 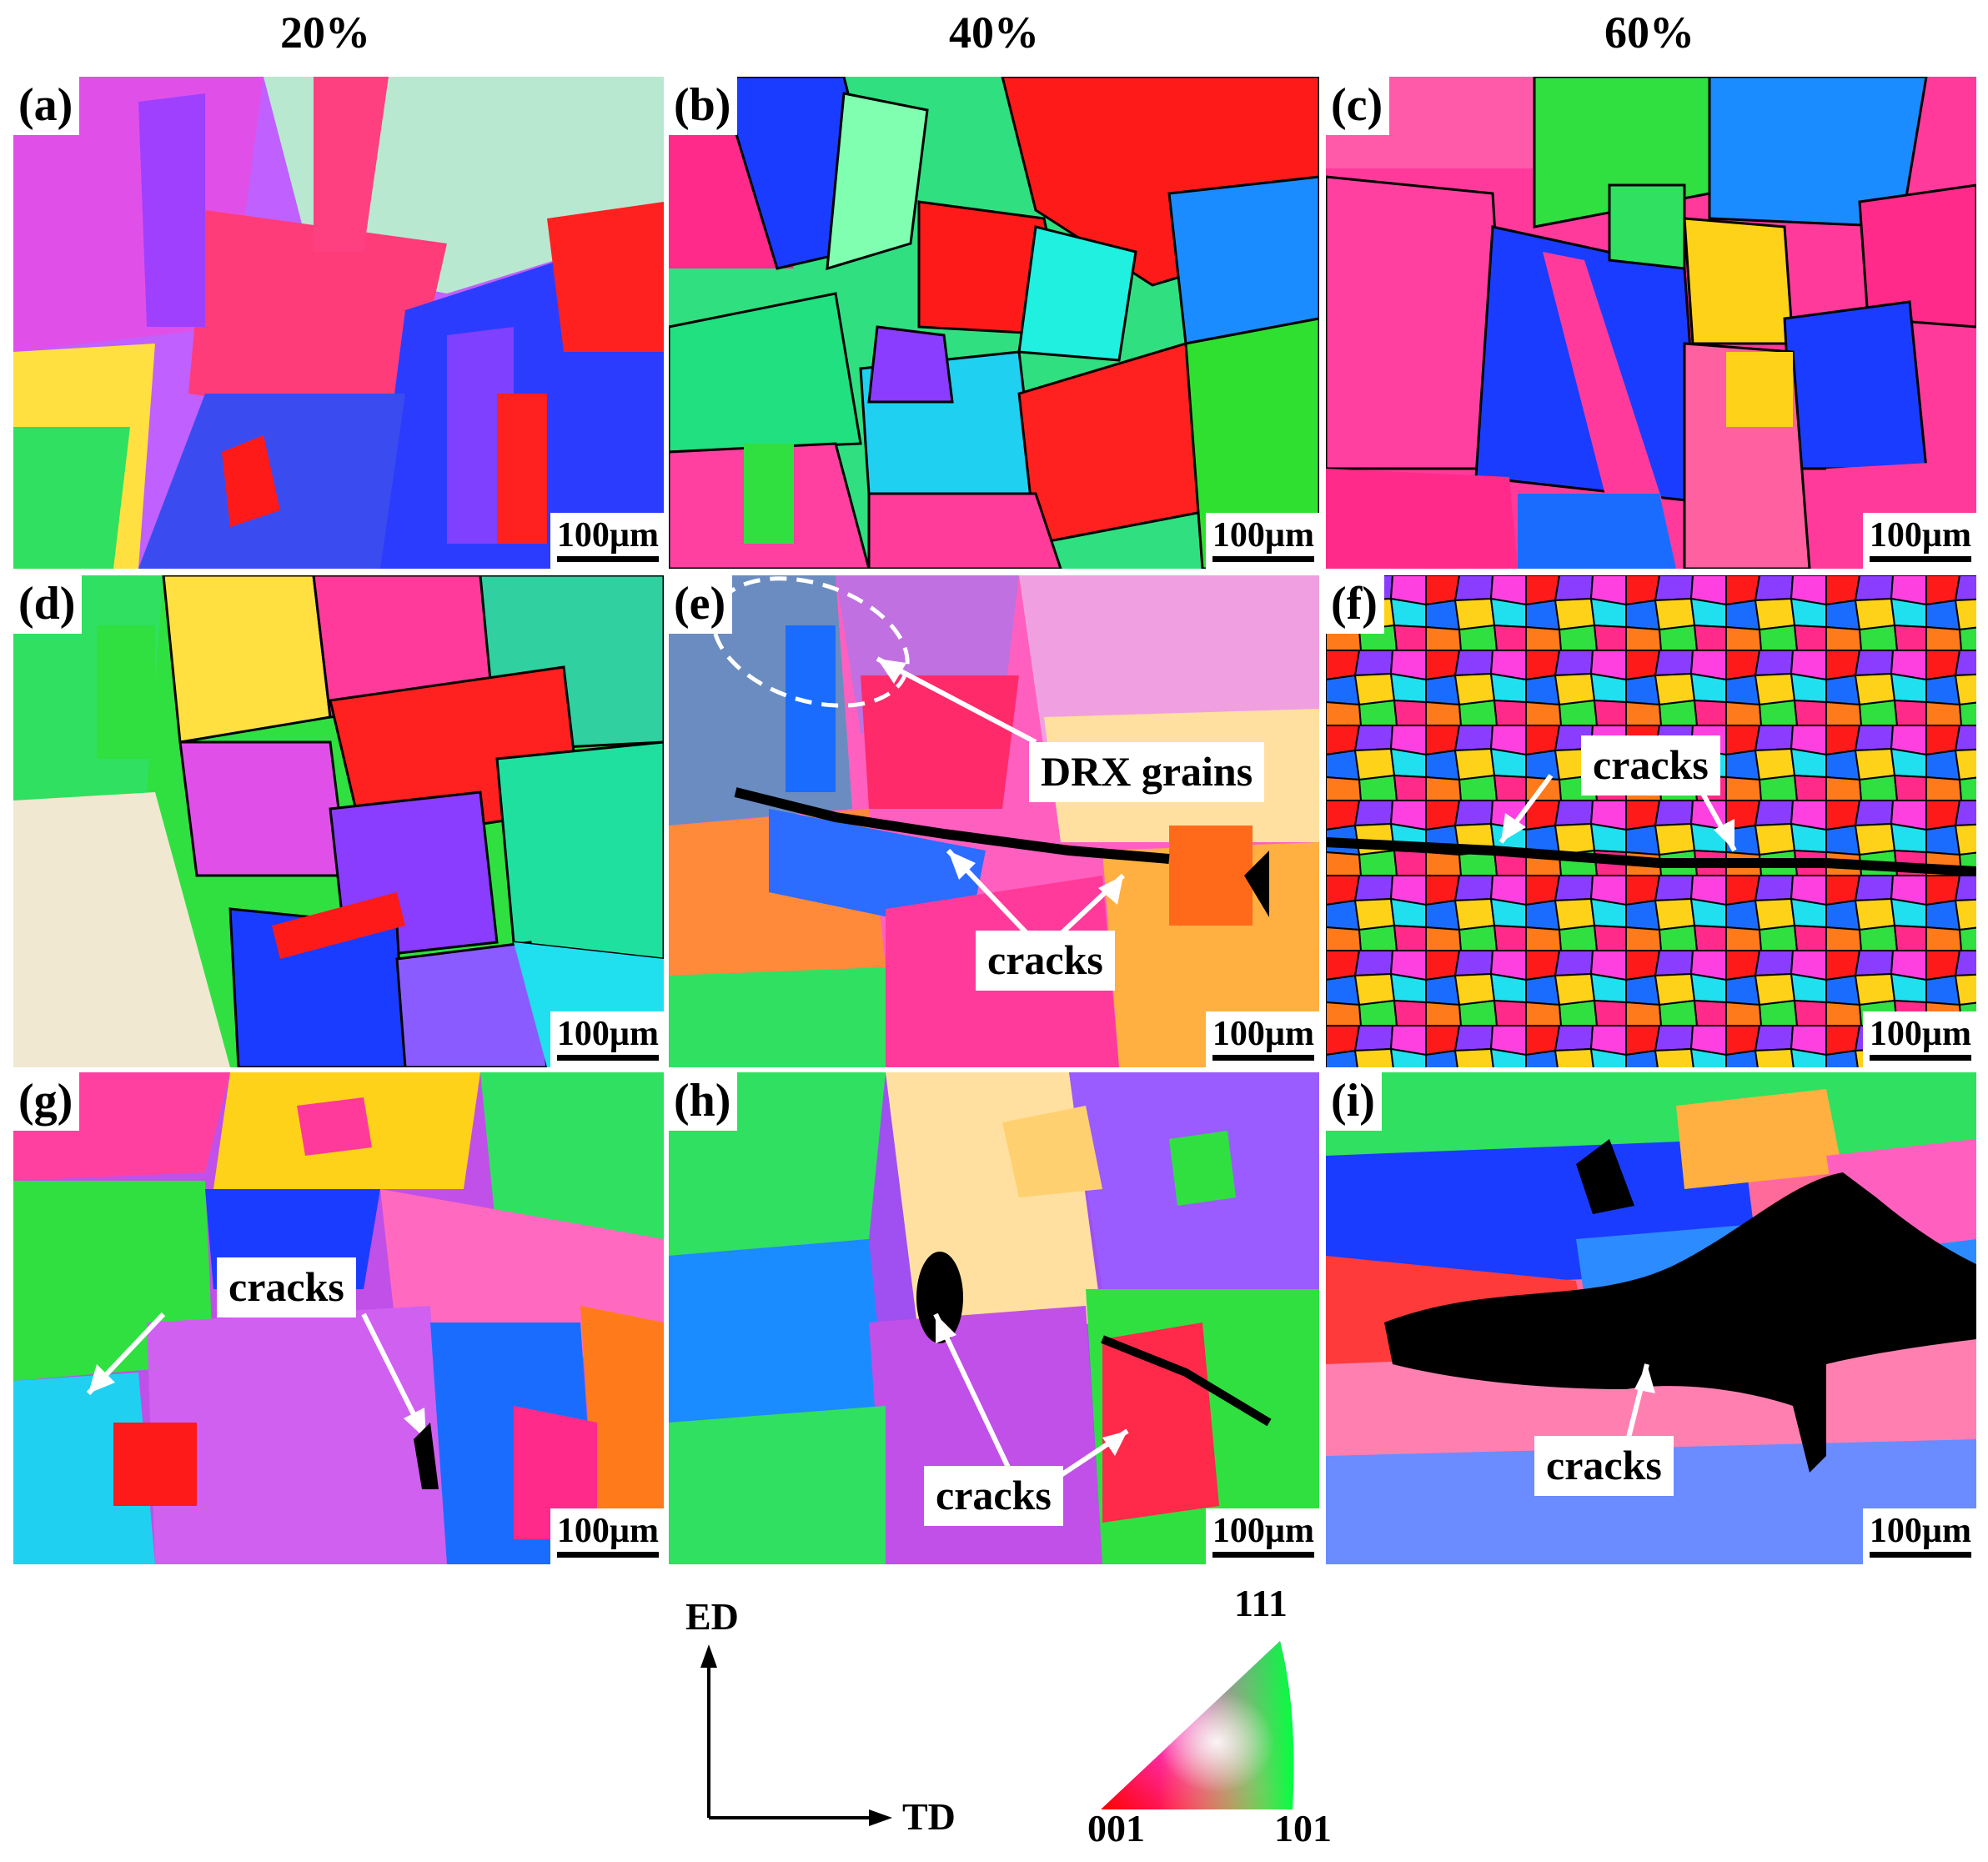 What do you see at coordinates (46, 106) in the screenshot?
I see `panel-label: (a)` at bounding box center [46, 106].